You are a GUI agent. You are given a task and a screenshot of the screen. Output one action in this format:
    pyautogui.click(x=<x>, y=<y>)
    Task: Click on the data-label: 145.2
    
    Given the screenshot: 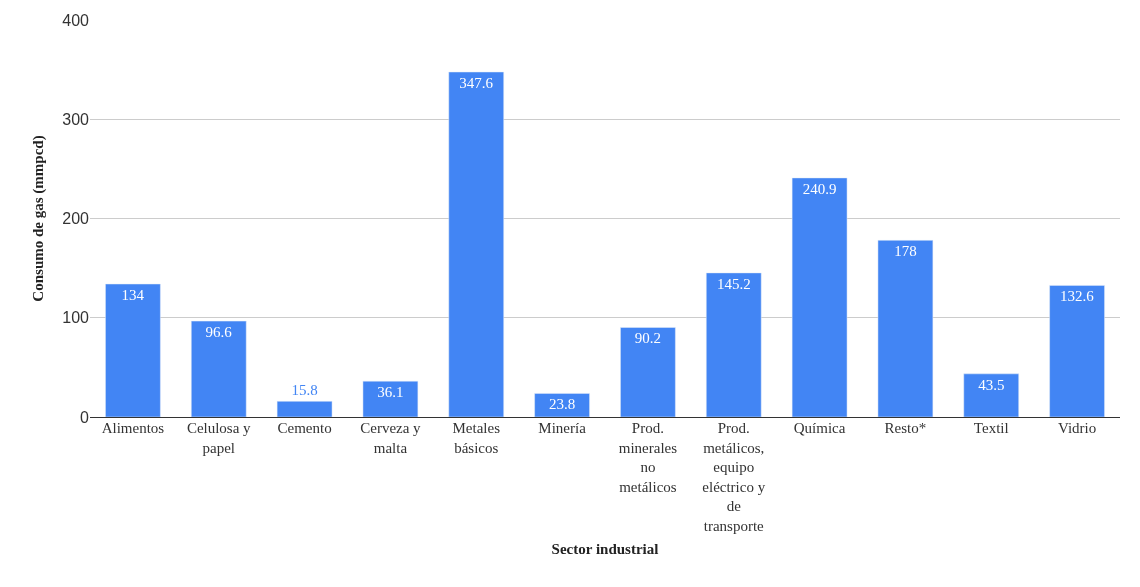 What is the action you would take?
    pyautogui.click(x=733, y=283)
    